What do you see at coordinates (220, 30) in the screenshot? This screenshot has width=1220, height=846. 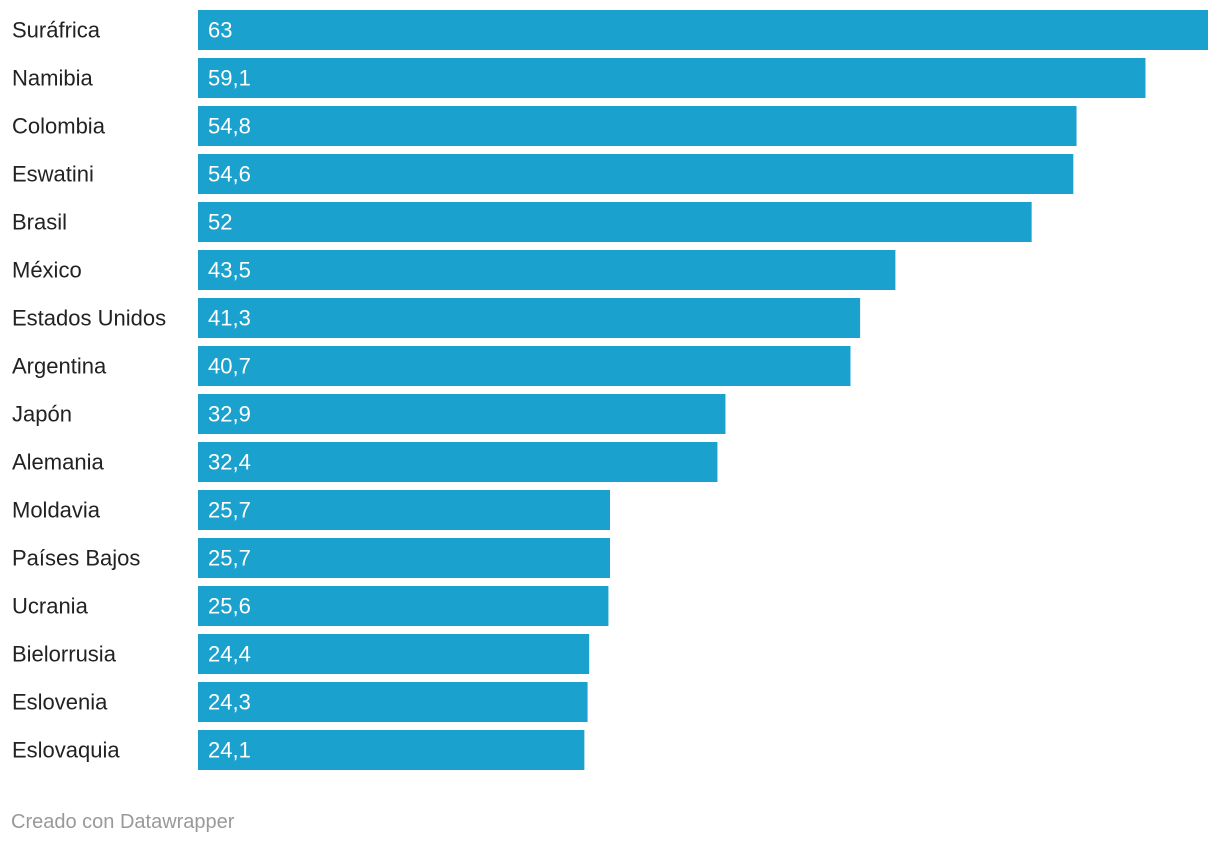 I see `value-label: 63` at bounding box center [220, 30].